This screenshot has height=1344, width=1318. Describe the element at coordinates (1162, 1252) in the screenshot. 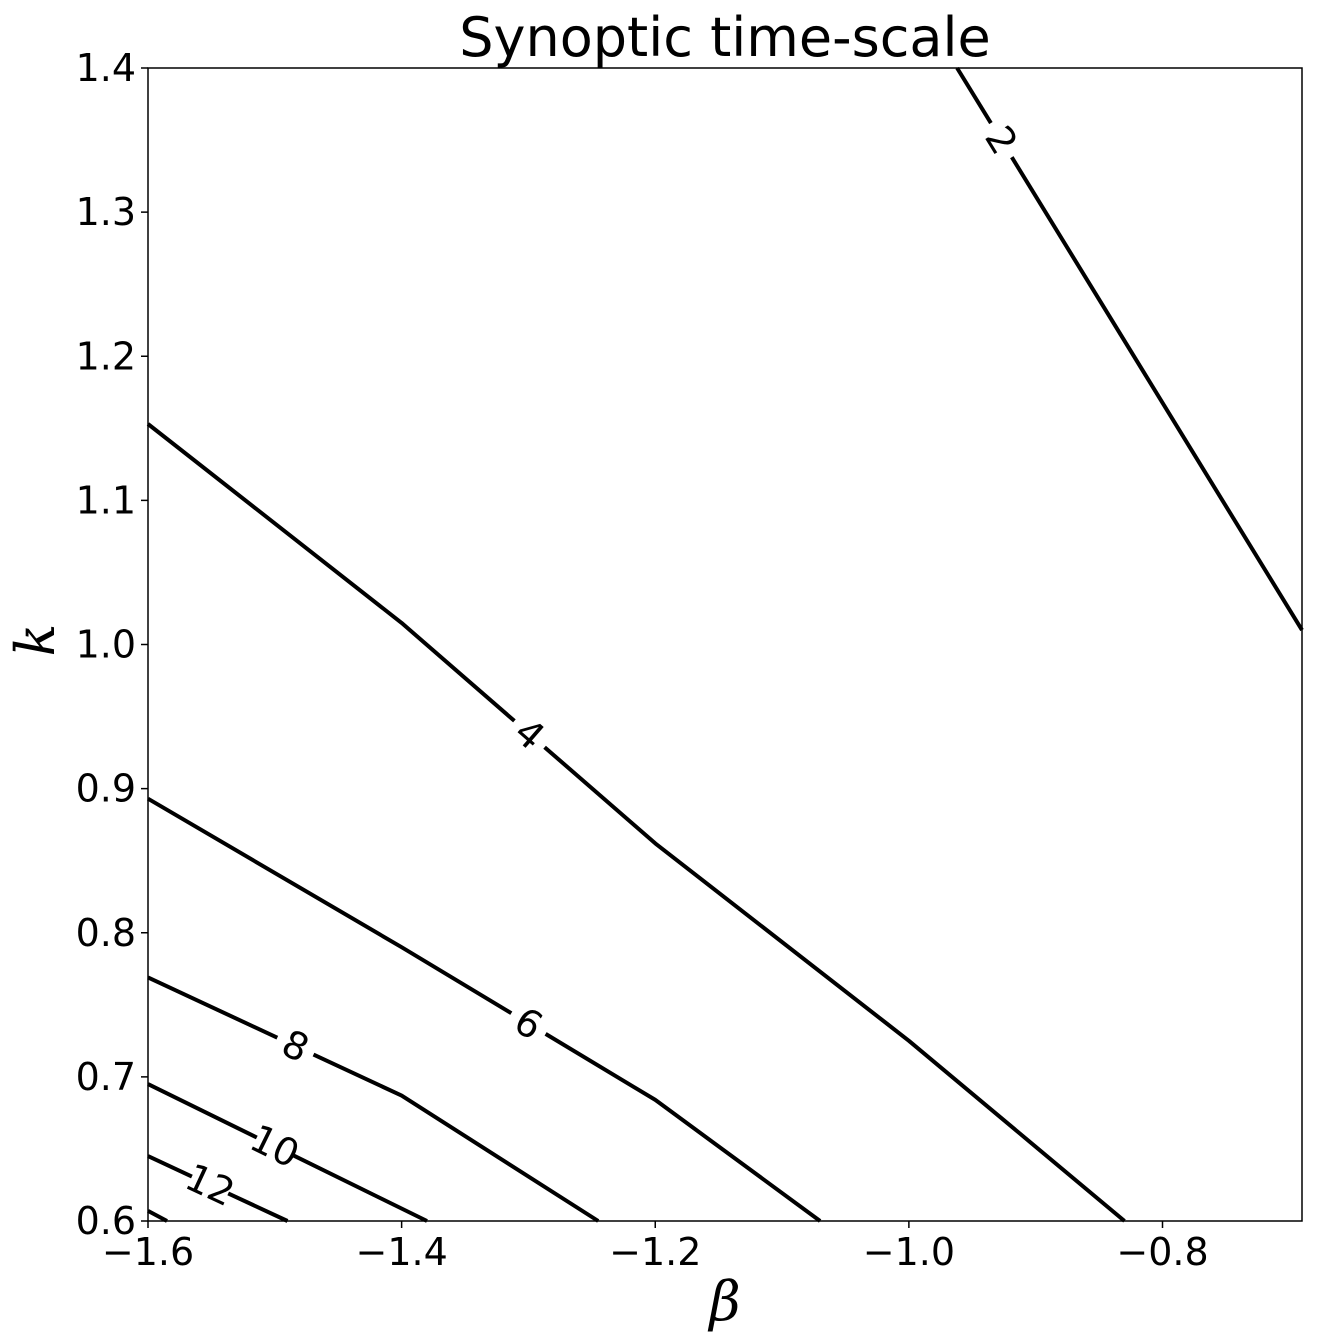

I see `x-tick-label: −0.8` at that location.